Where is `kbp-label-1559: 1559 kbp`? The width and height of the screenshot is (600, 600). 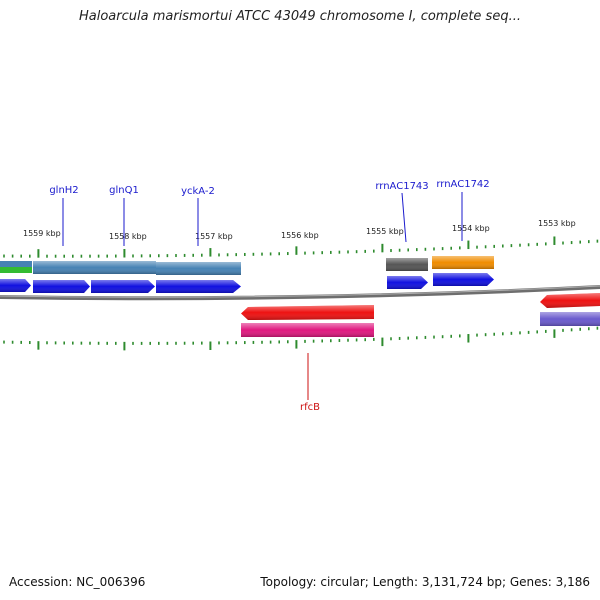 kbp-label-1559: 1559 kbp is located at coordinates (42, 233).